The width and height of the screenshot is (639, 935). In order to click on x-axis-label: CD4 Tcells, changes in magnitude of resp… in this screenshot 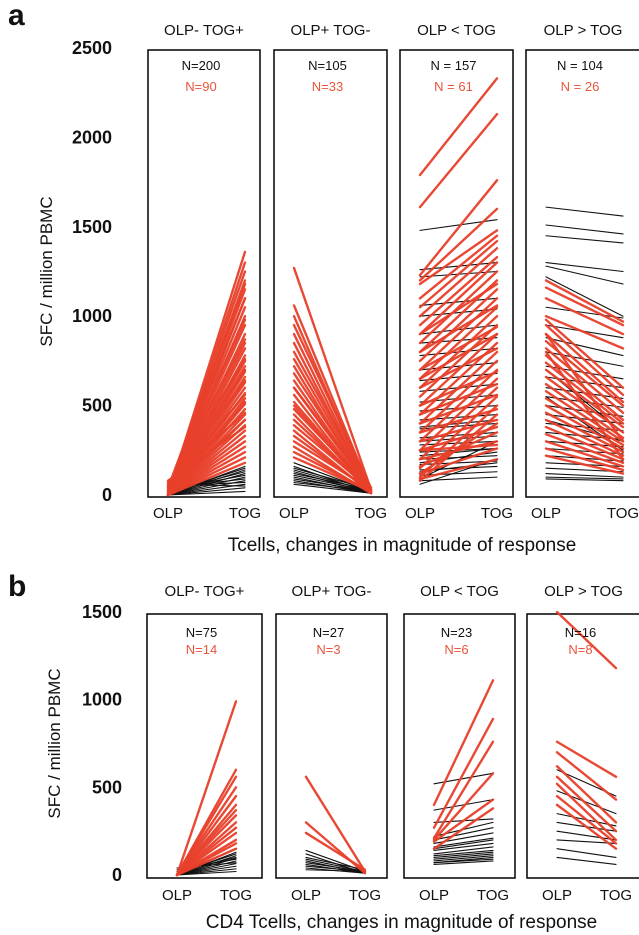, I will do `click(402, 922)`.